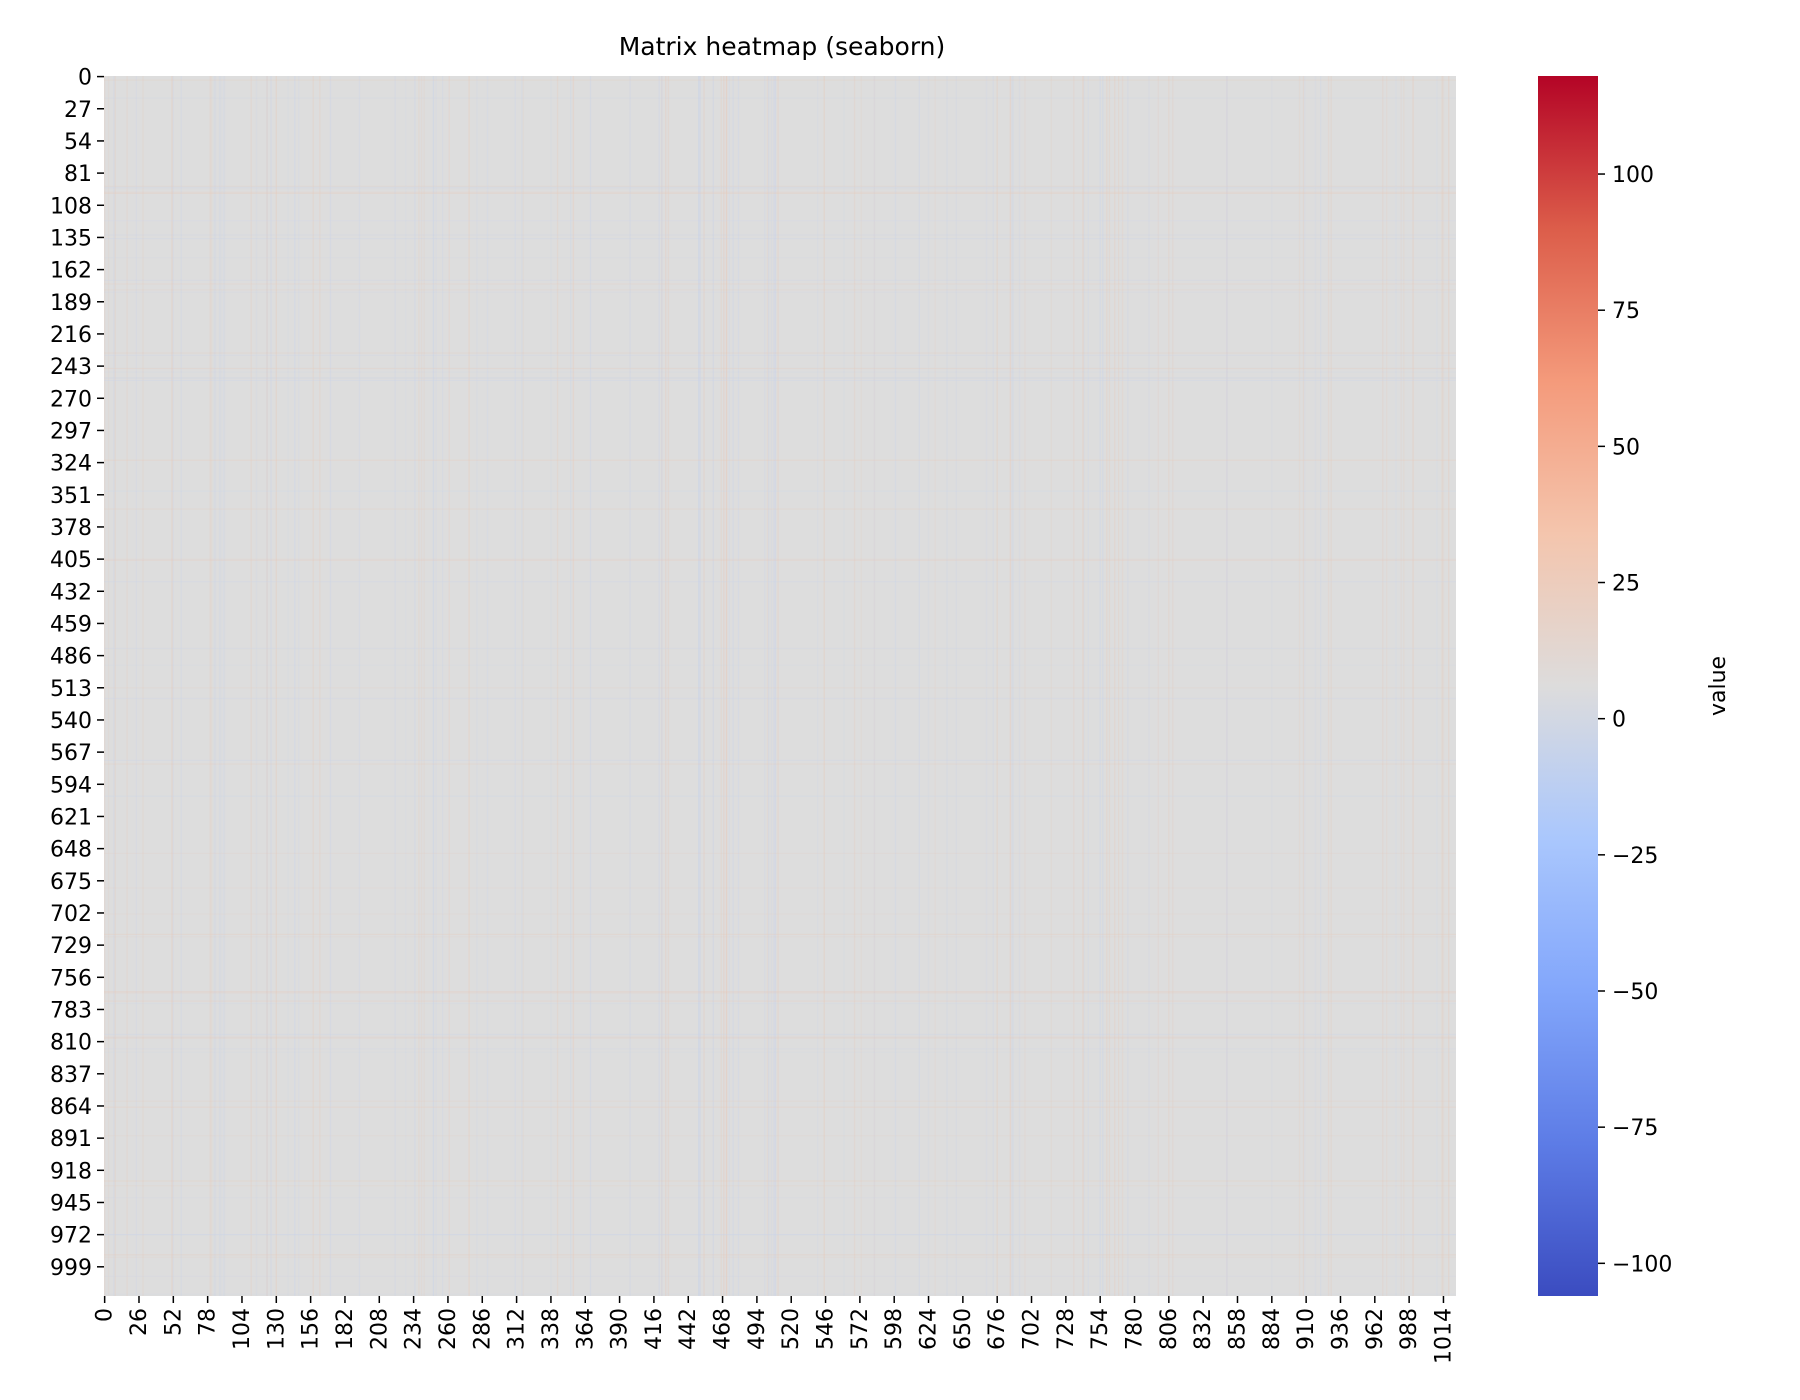  What do you see at coordinates (414, 1329) in the screenshot?
I see `x-tick-label: 234` at bounding box center [414, 1329].